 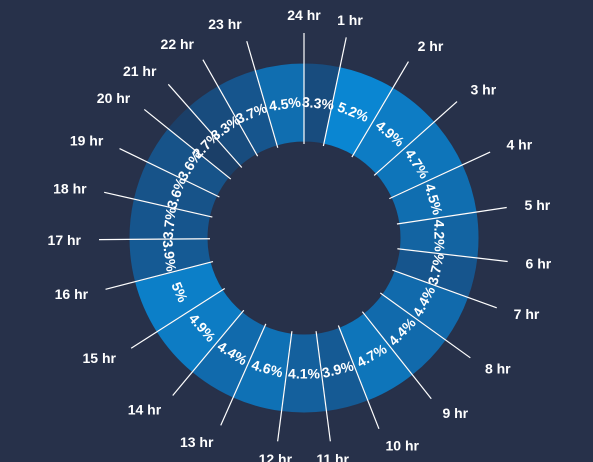 I want to click on category-label-3-hr: 3 hr, so click(x=483, y=90).